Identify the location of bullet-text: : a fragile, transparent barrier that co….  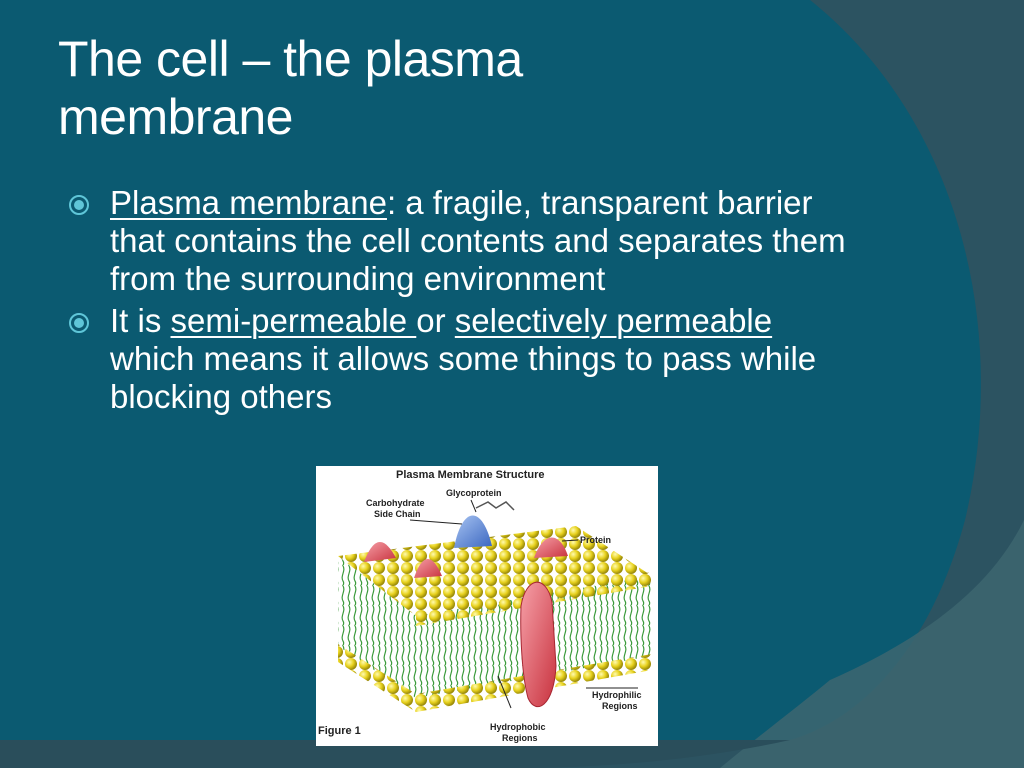
(478, 240).